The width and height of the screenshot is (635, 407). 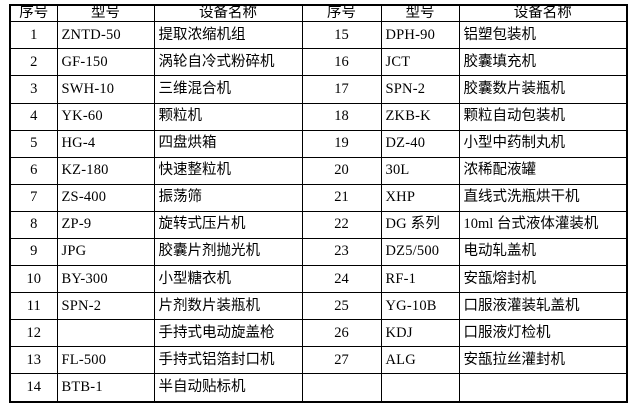 I want to click on cell-name-left: 涡轮自冷式粉碎机, so click(x=228, y=62).